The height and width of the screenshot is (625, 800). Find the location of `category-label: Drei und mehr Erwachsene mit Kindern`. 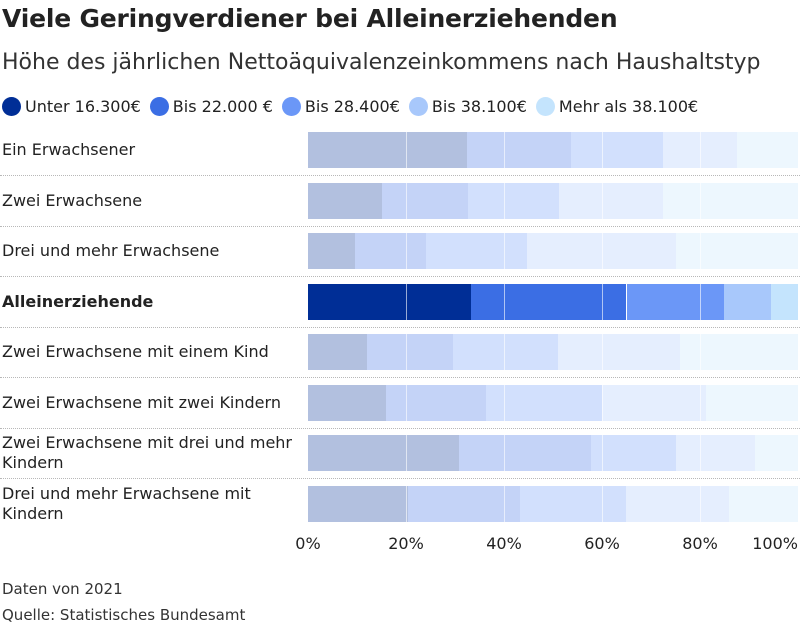

category-label: Drei und mehr Erwachsene mit Kindern is located at coordinates (126, 503).